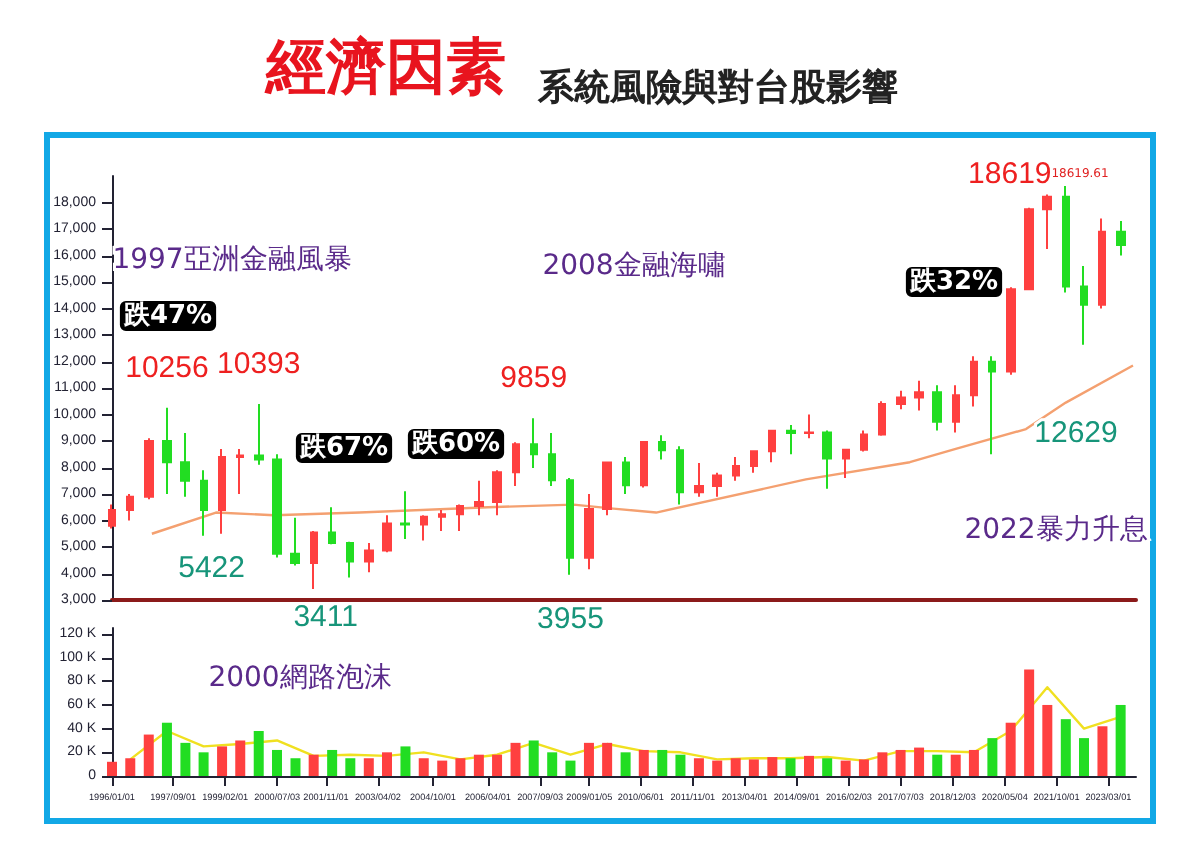  What do you see at coordinates (570, 618) in the screenshot?
I see `annotation: 3955` at bounding box center [570, 618].